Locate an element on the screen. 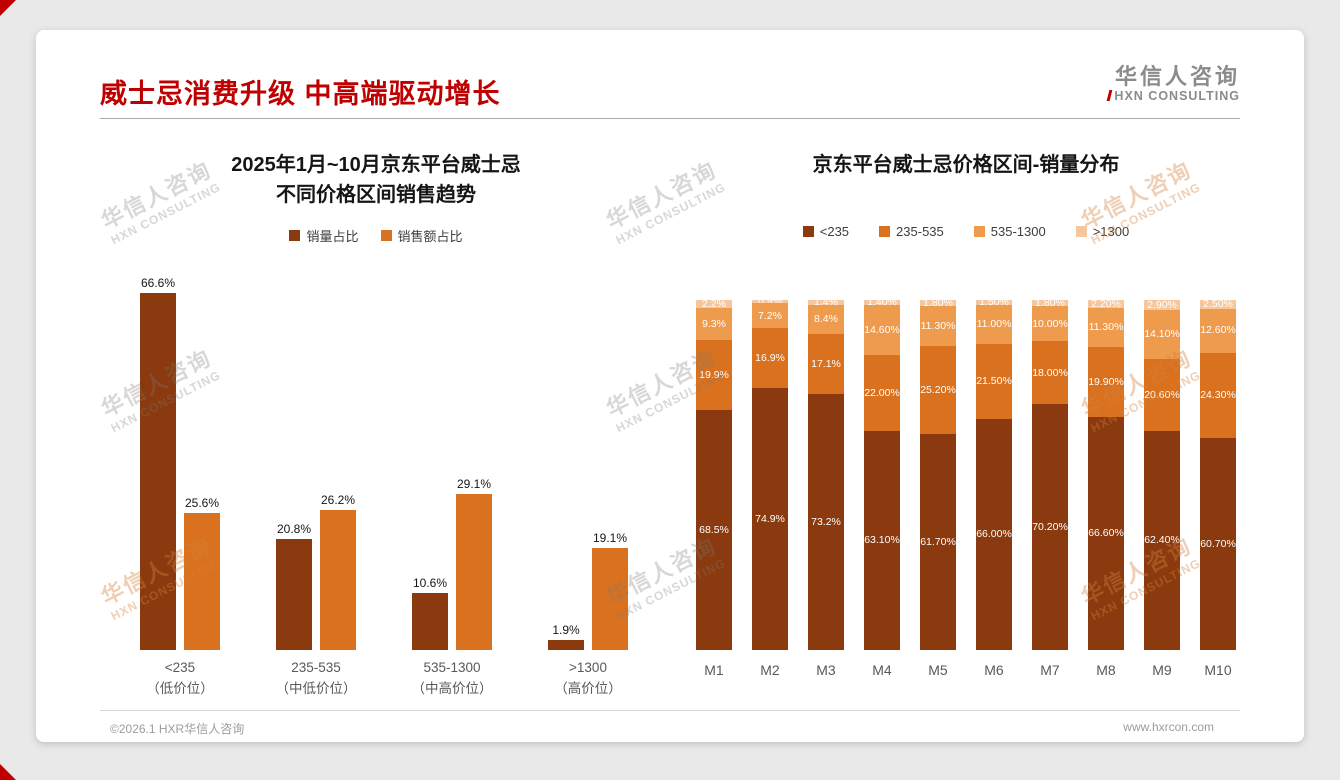  segment-value-label: 20.60% is located at coordinates (1162, 395).